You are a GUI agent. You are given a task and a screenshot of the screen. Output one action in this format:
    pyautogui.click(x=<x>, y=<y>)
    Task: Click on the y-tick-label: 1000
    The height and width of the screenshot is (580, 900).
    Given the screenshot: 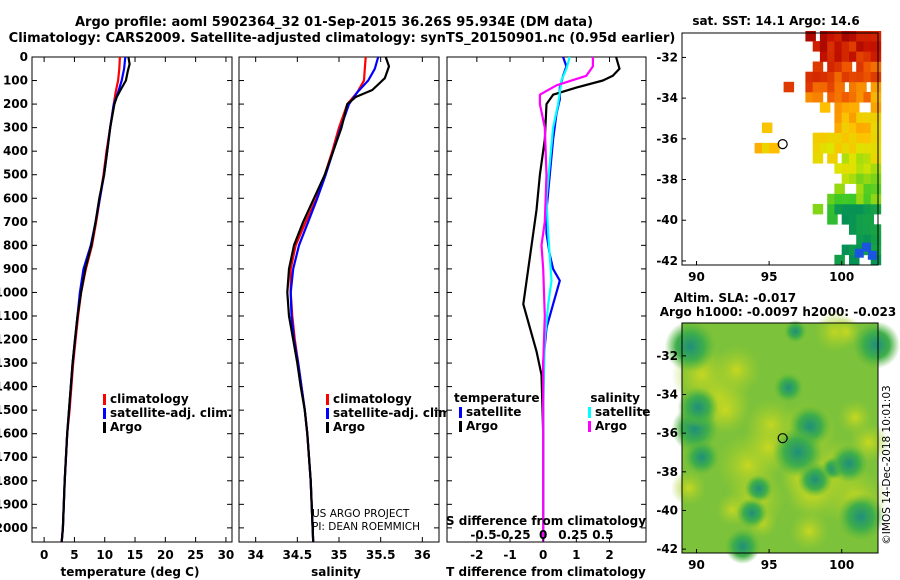 What is the action you would take?
    pyautogui.click(x=14, y=292)
    